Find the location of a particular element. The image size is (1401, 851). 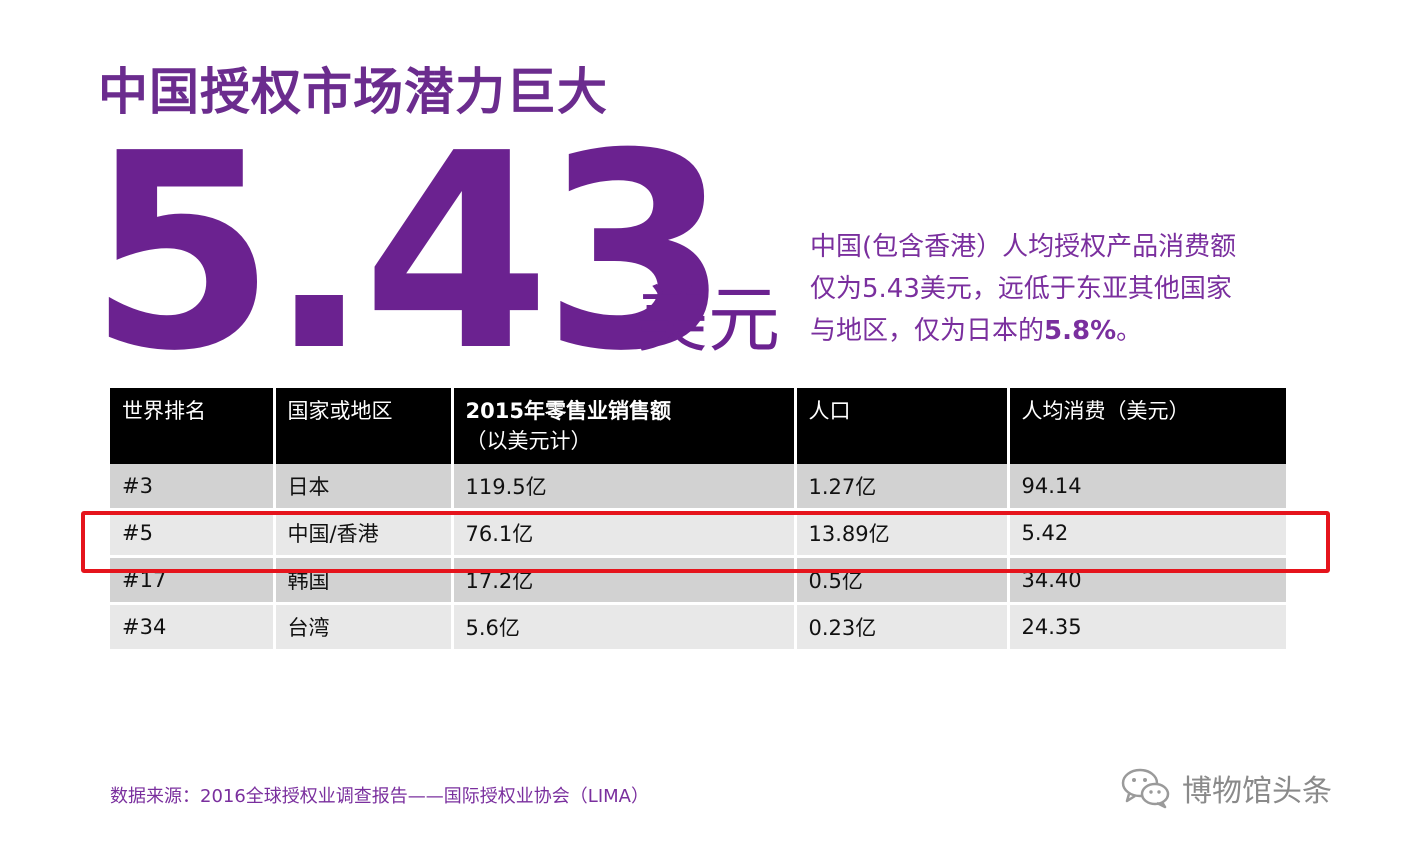

cell-per-capita: 5.42 is located at coordinates (1147, 533).